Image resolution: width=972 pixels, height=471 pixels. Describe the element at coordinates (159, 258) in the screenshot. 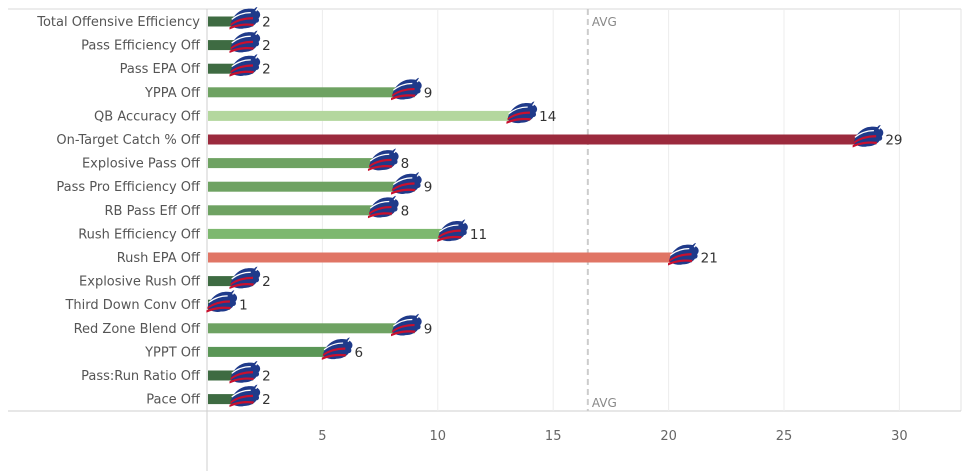

I see `category-label: Rush EPA Off` at that location.